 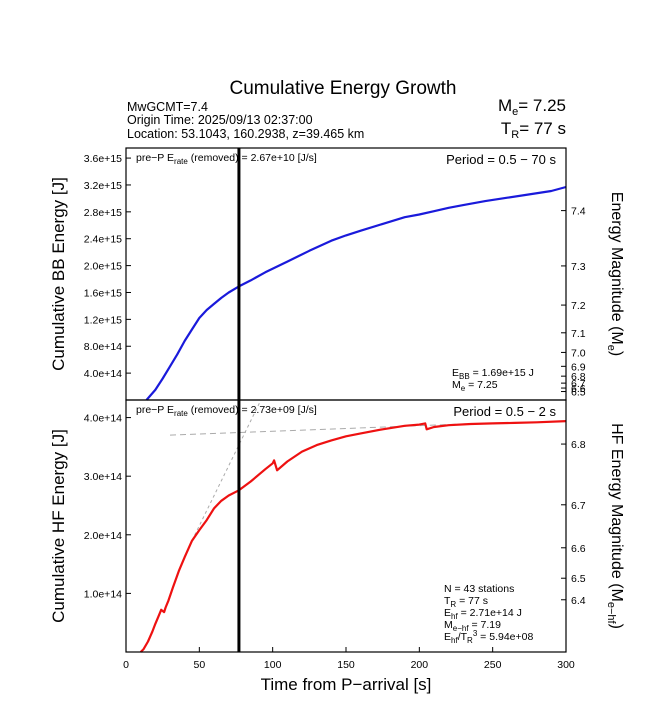 What do you see at coordinates (273, 665) in the screenshot?
I see `x-tick-label: 100` at bounding box center [273, 665].